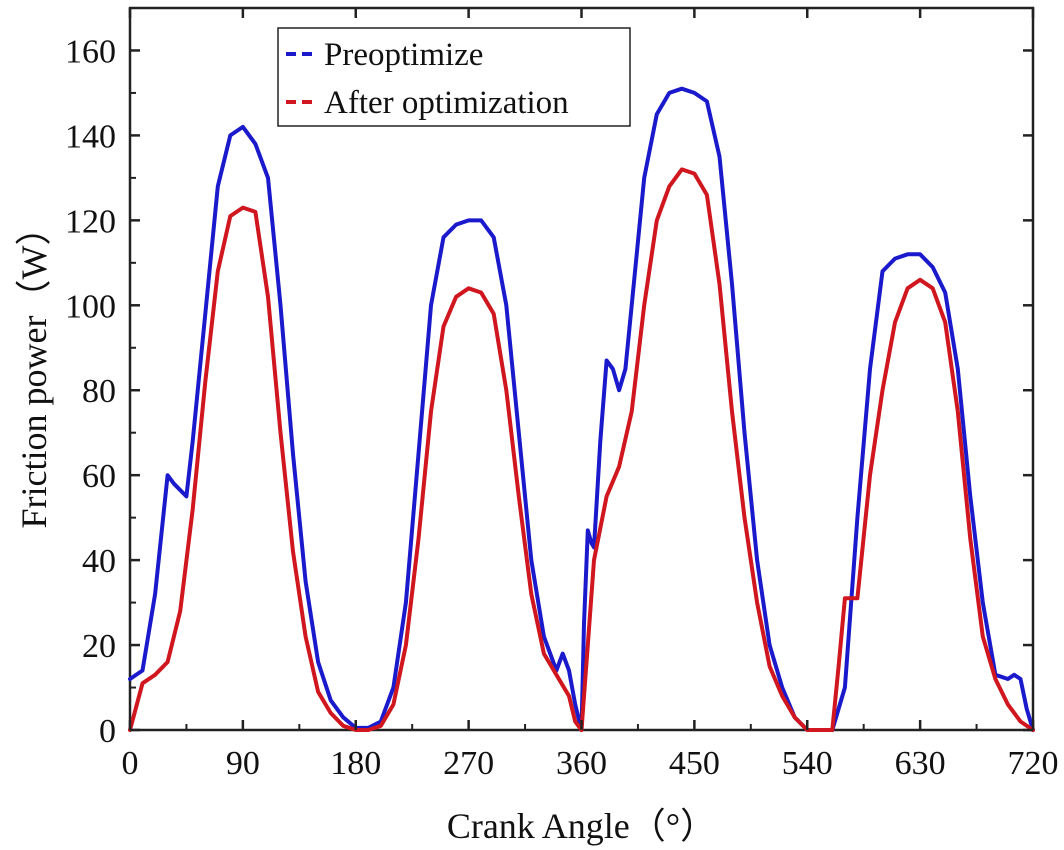 The height and width of the screenshot is (850, 1064). I want to click on y-tick-label: 0, so click(107, 731).